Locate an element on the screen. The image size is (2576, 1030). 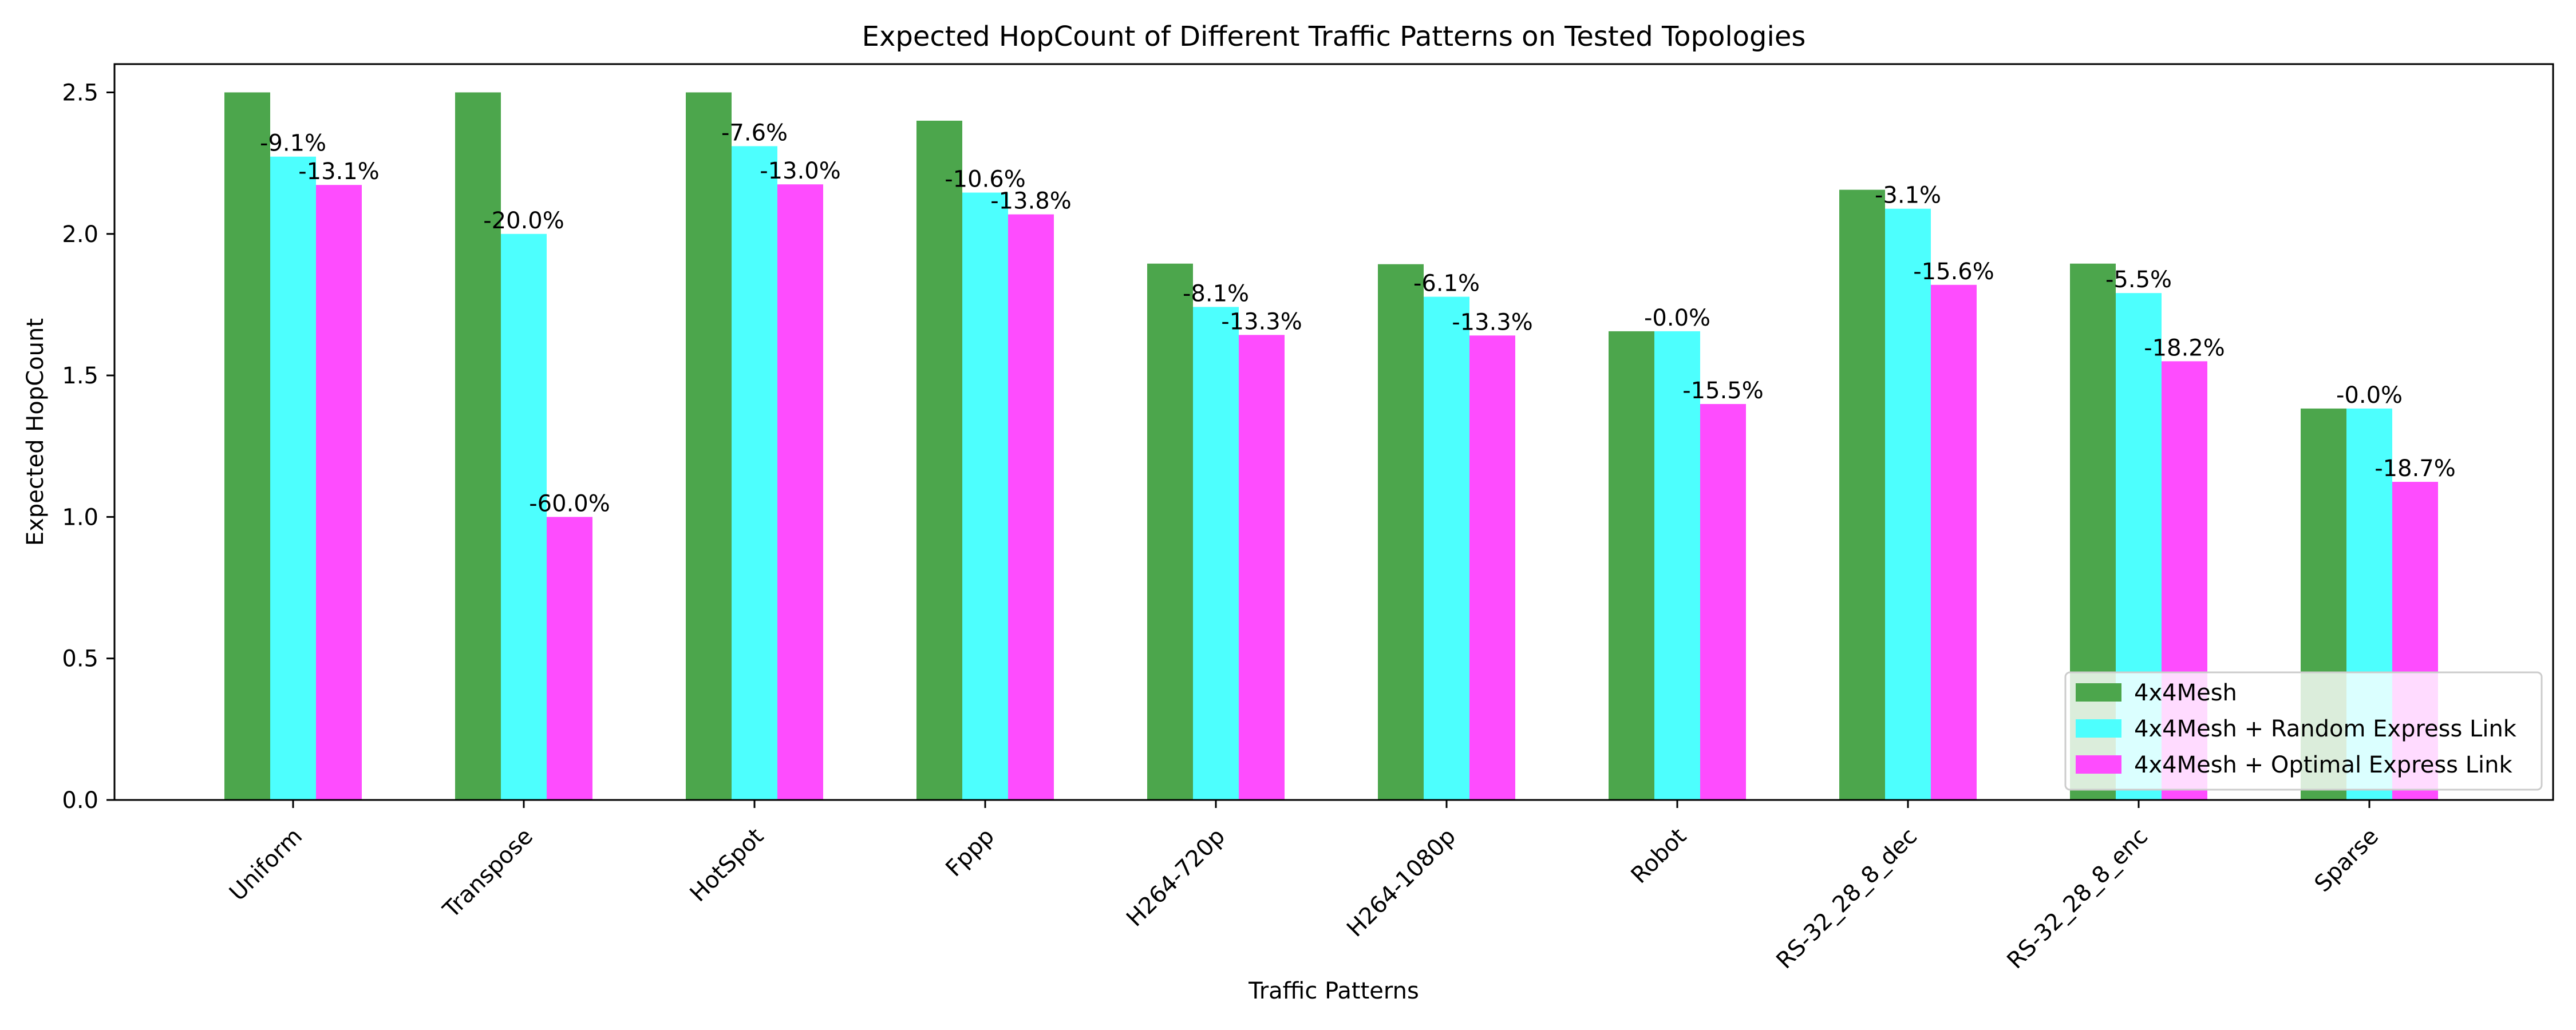
legend-box is located at coordinates (2303, 731).